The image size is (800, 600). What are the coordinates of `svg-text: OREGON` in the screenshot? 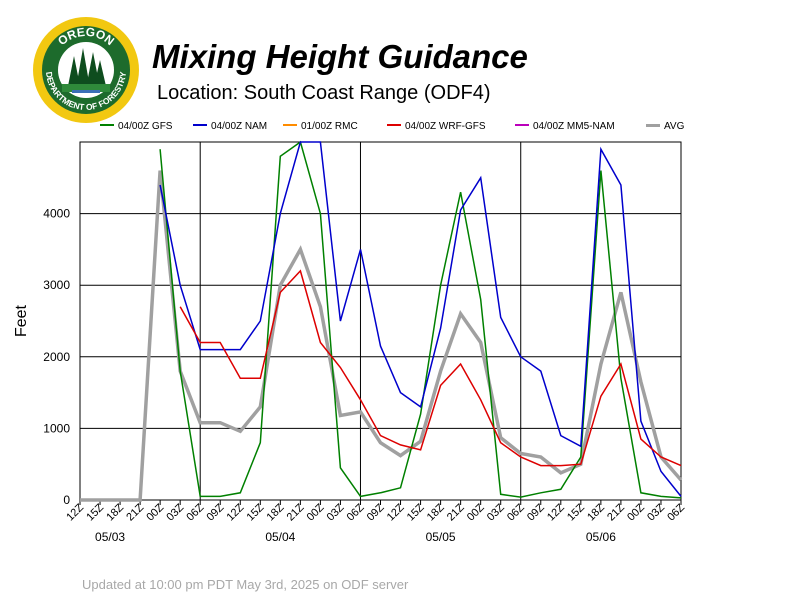 It's located at (86, 36).